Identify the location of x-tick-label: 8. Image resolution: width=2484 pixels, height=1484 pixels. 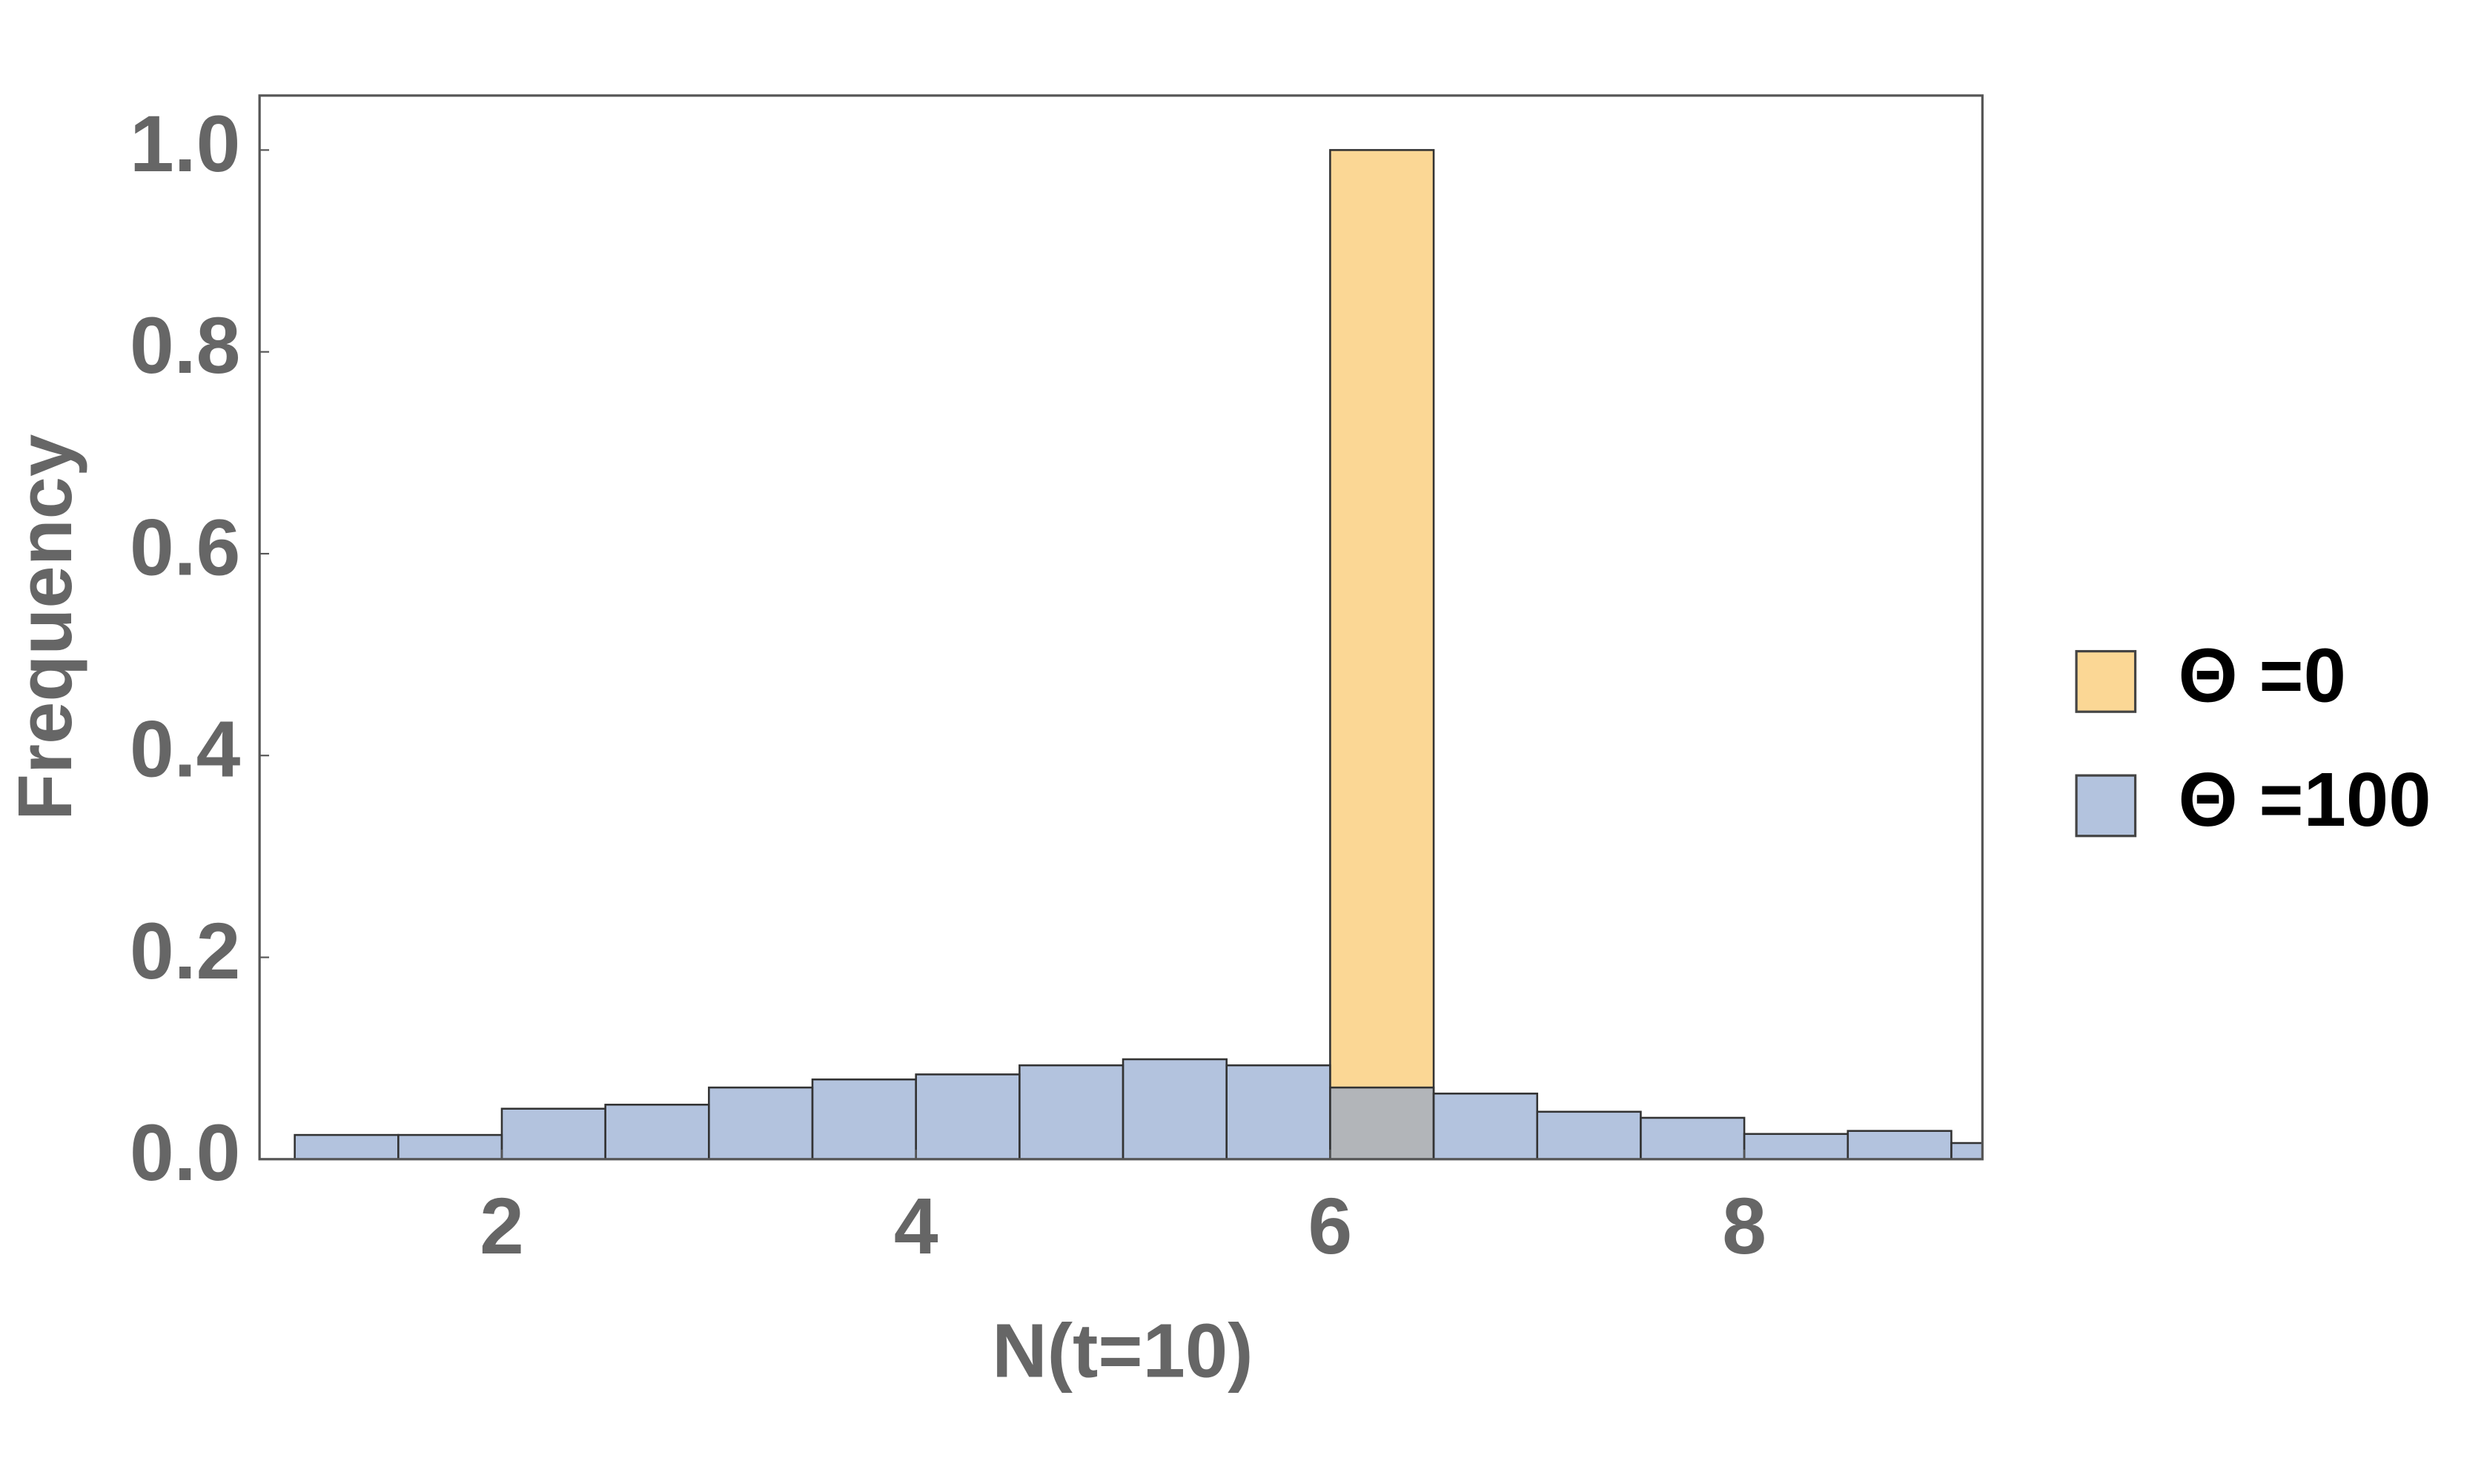
(1744, 1226).